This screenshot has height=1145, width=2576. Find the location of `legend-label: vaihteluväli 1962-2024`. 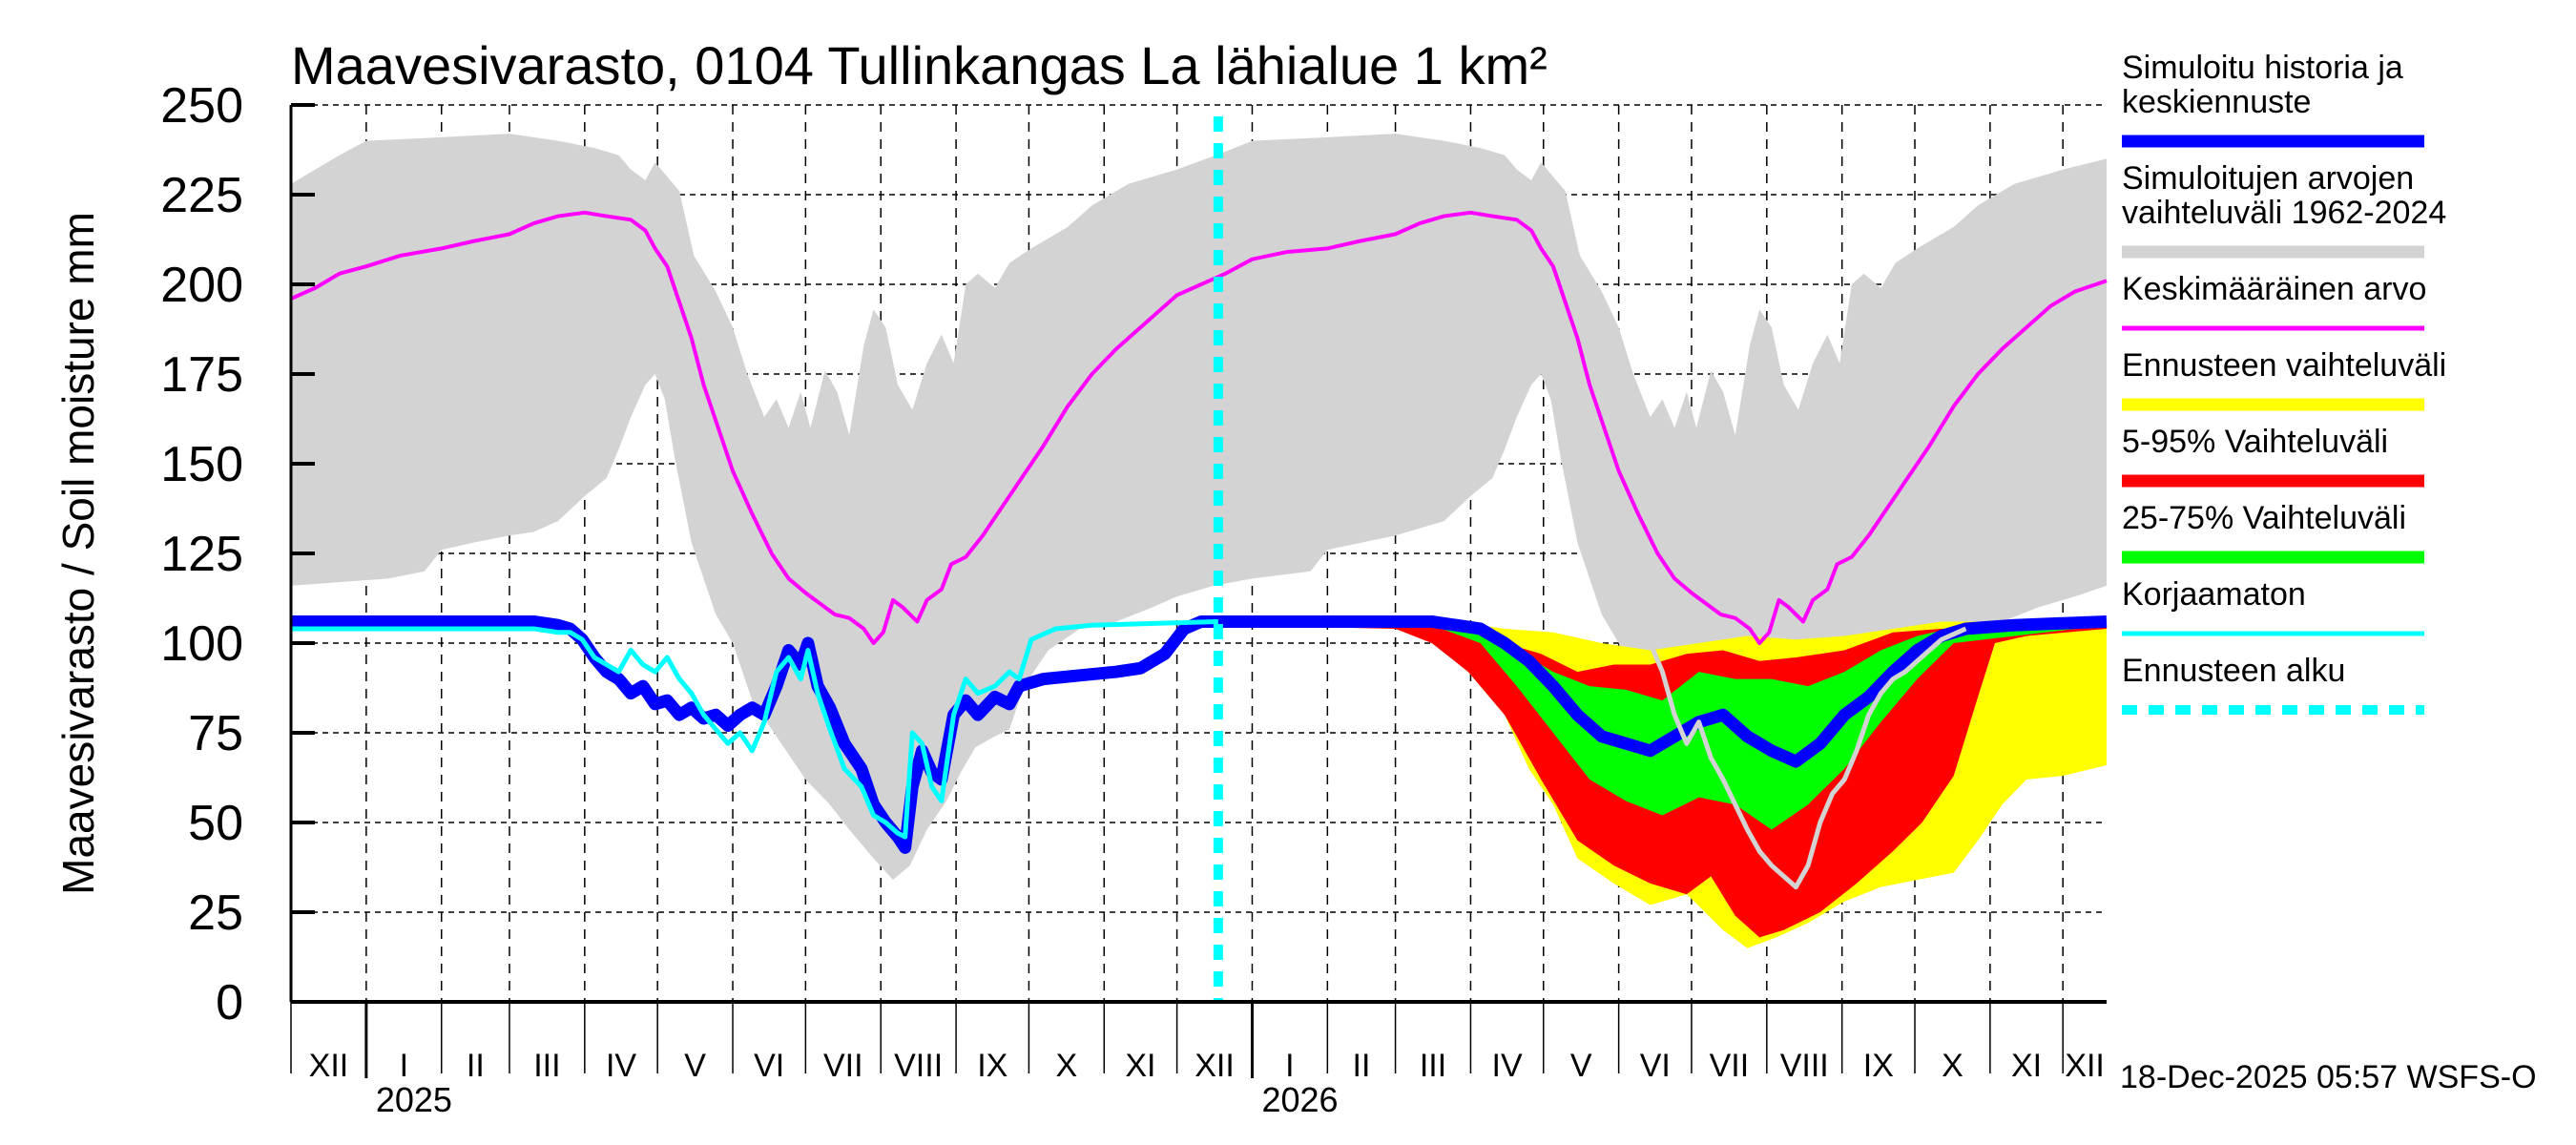

legend-label: vaihteluväli 1962-2024 is located at coordinates (2284, 213).